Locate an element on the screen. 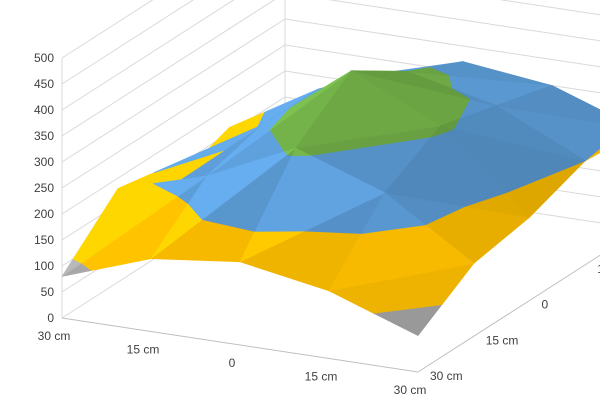 This screenshot has width=600, height=400. x-axis: 30 cm 15 cm 0 15 cm 30 cm is located at coordinates (232, 363).